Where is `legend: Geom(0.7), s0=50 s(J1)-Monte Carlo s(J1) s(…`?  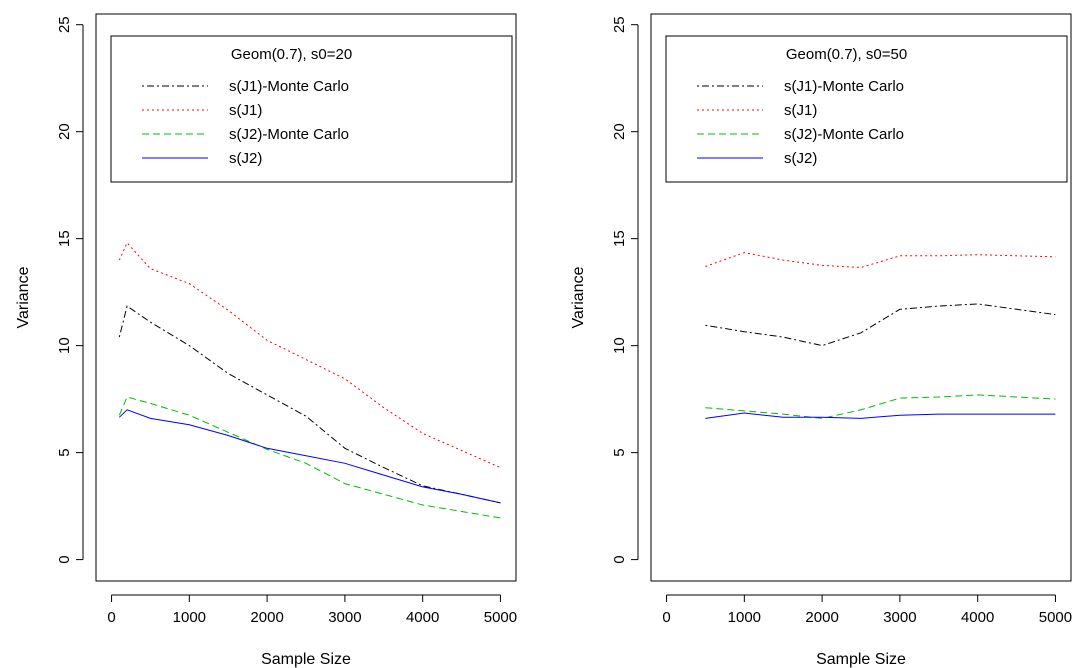 legend: Geom(0.7), s0=50 s(J1)-Monte Carlo s(J1) s(… is located at coordinates (866, 109).